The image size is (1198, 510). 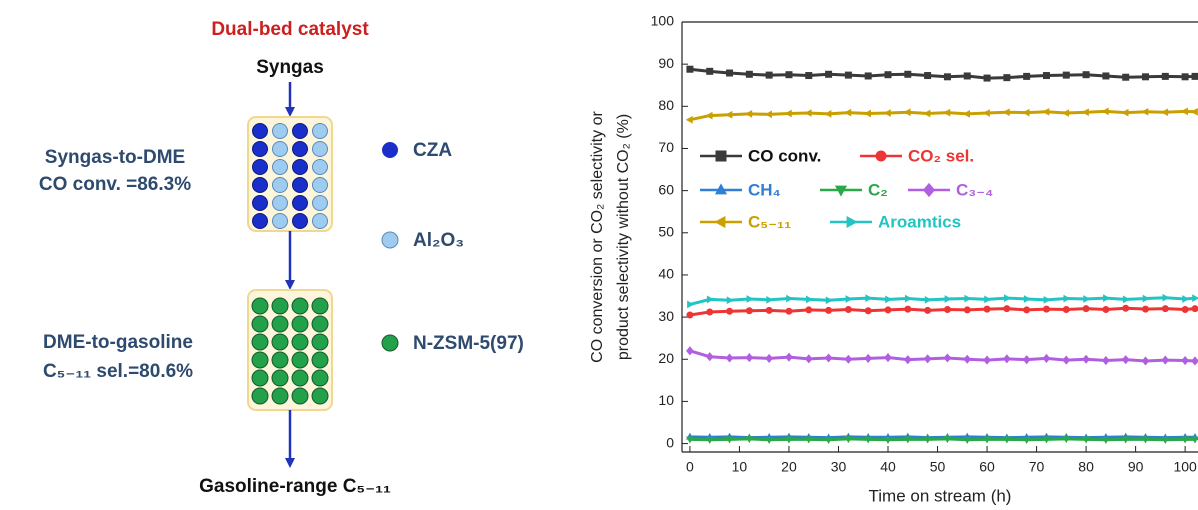 I want to click on series-line, so click(x=942, y=439).